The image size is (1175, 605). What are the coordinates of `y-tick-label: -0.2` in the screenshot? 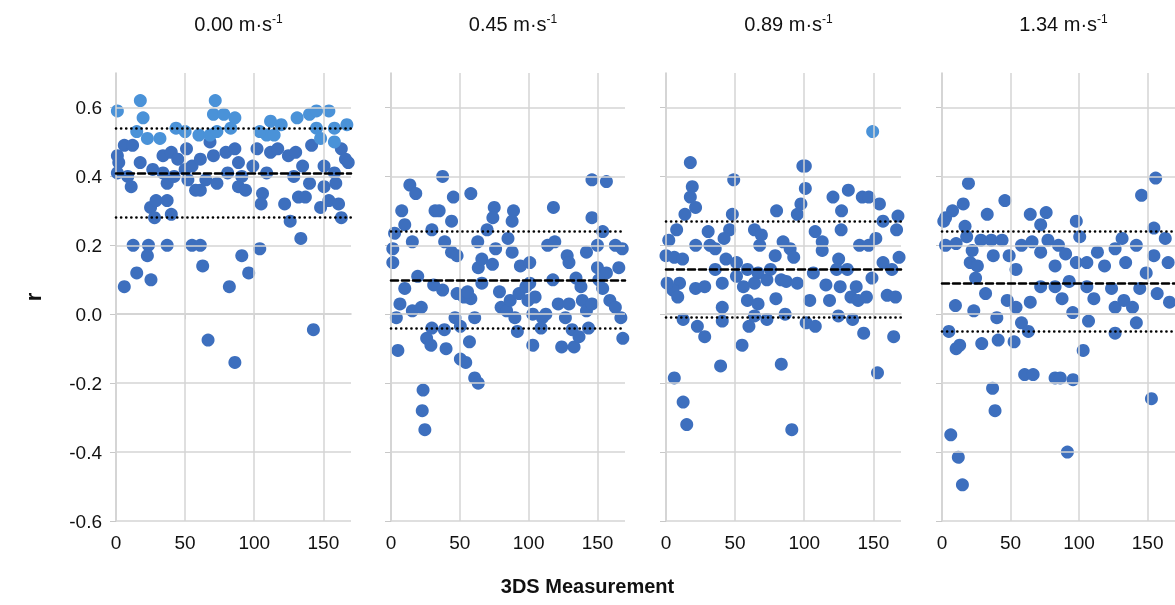 It's located at (85, 383).